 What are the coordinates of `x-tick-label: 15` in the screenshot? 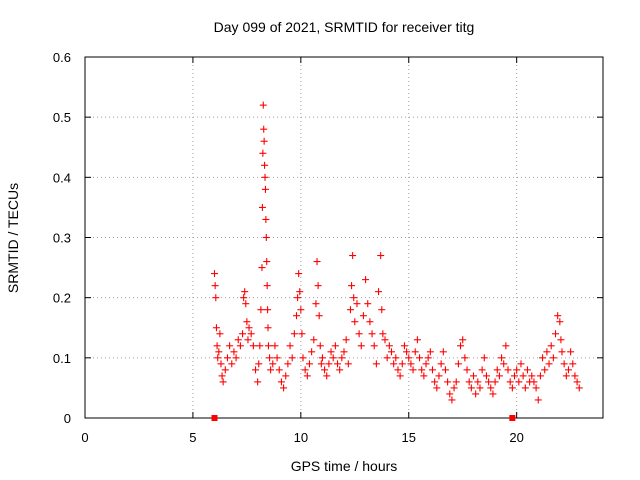 It's located at (409, 437).